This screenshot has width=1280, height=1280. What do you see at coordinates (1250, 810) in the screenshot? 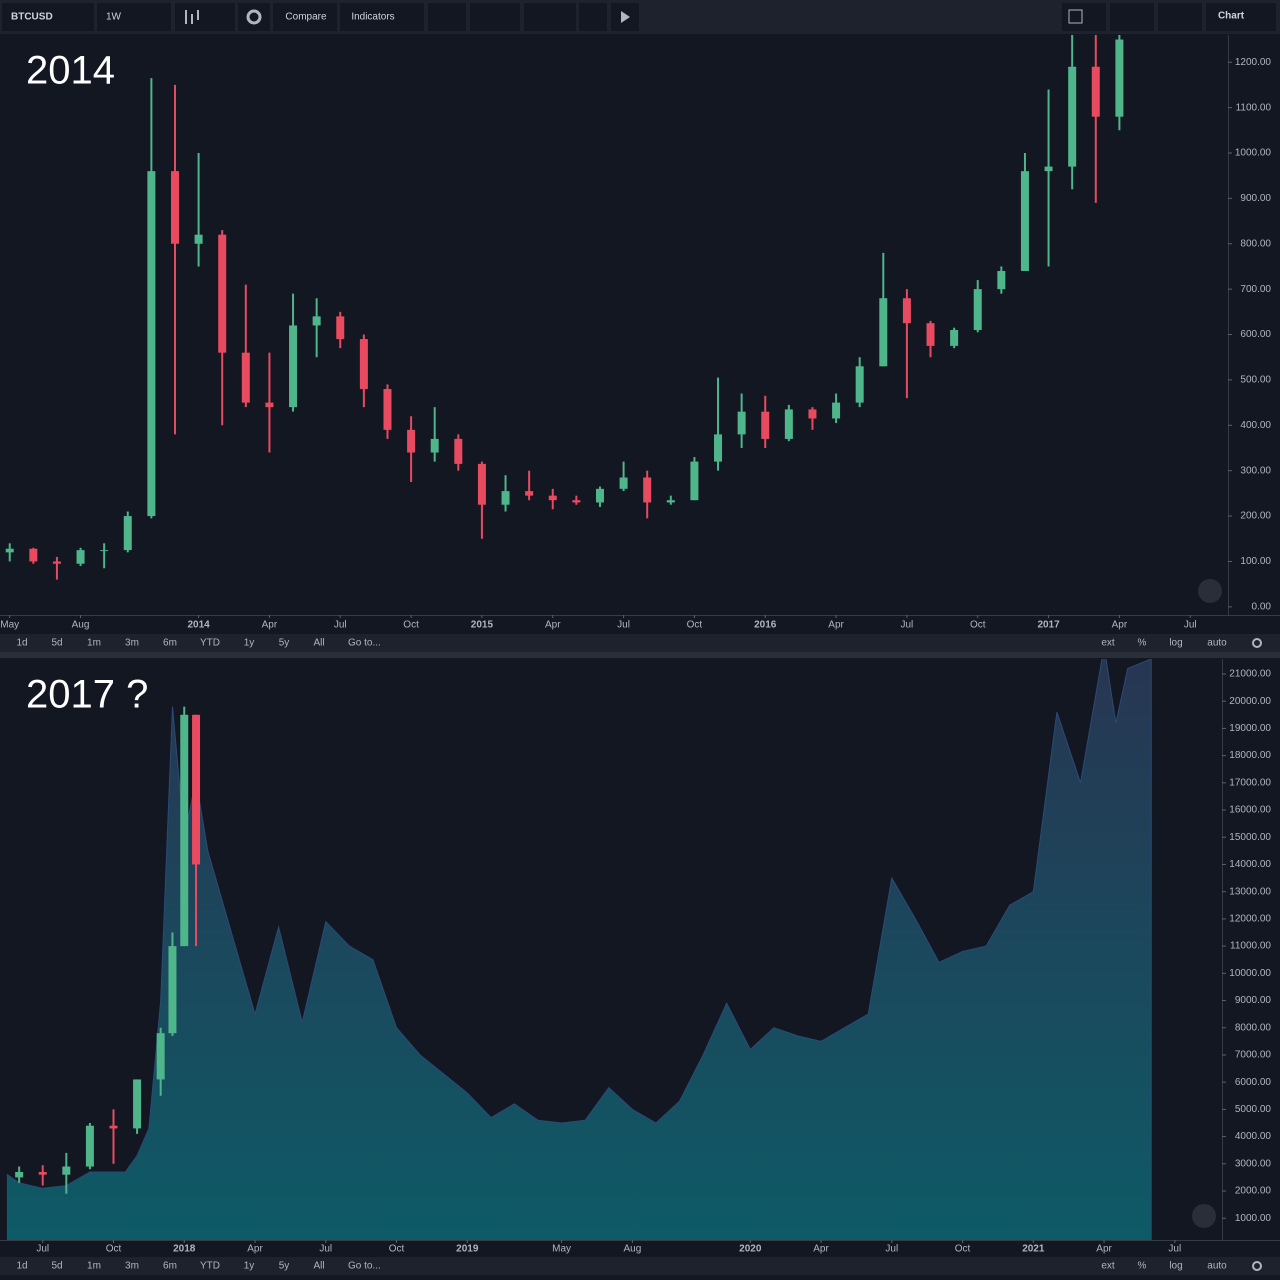
I see `y-tick-label: 16000.00` at bounding box center [1250, 810].